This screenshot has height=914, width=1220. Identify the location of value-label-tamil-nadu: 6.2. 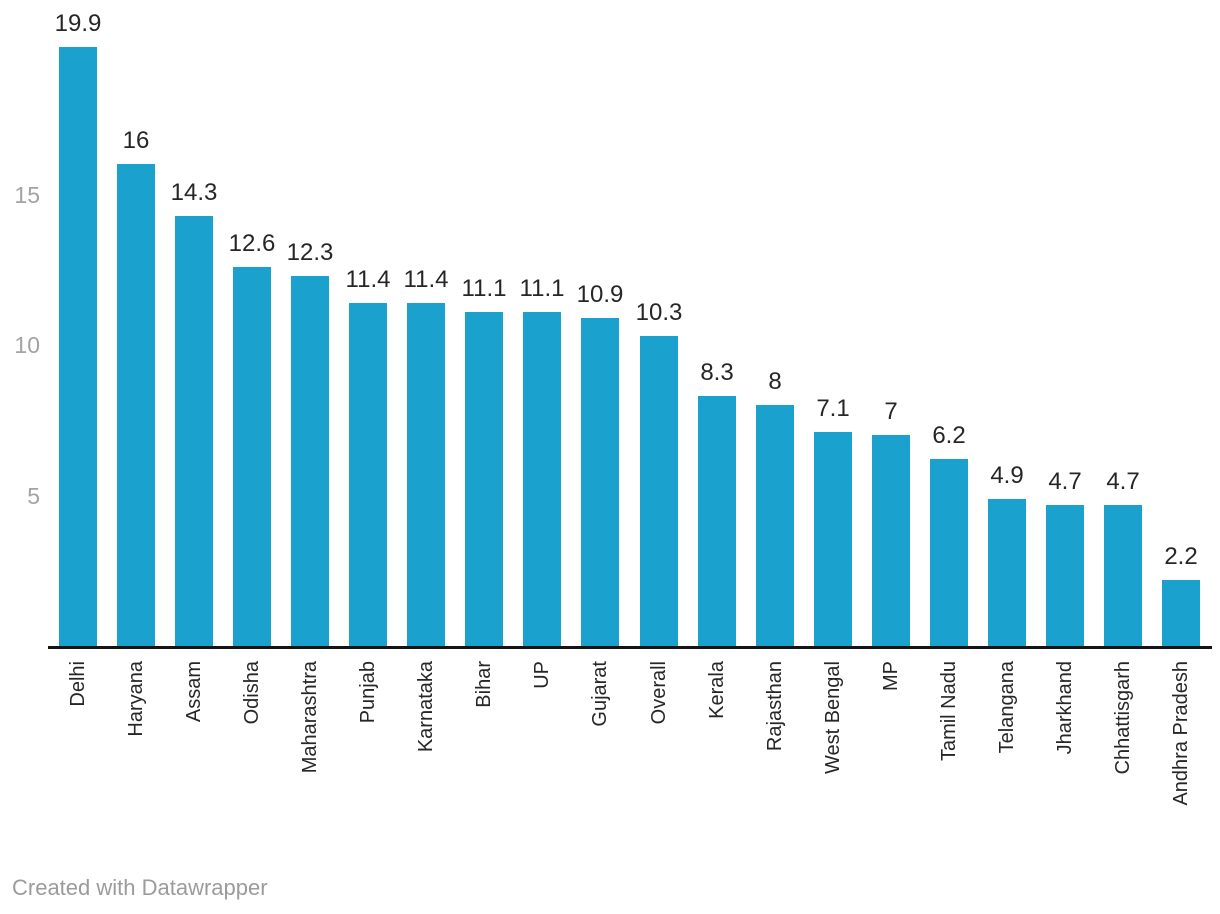
(949, 435).